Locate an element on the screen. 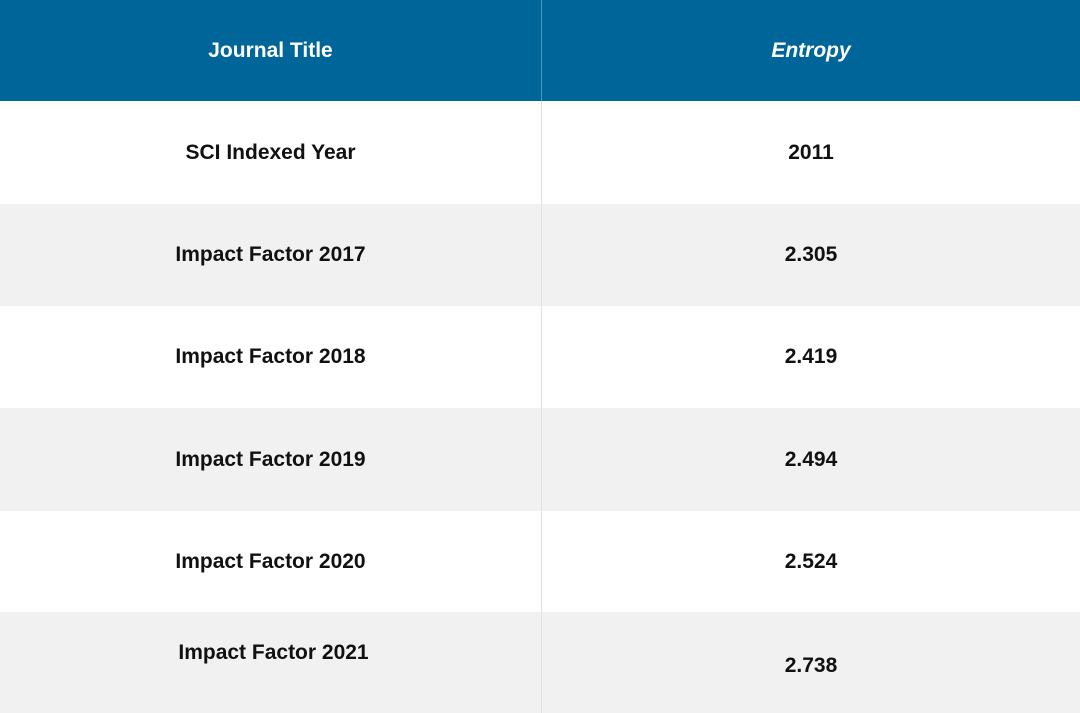  table-cell: Impact Factor 2017 is located at coordinates (271, 255).